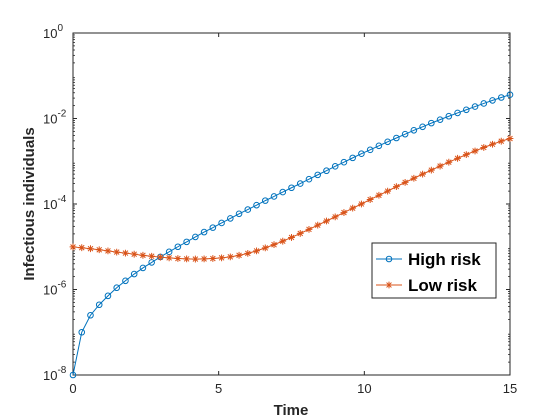 This screenshot has height=420, width=560. Describe the element at coordinates (427, 285) in the screenshot. I see `legend-entry: Low risk` at that location.